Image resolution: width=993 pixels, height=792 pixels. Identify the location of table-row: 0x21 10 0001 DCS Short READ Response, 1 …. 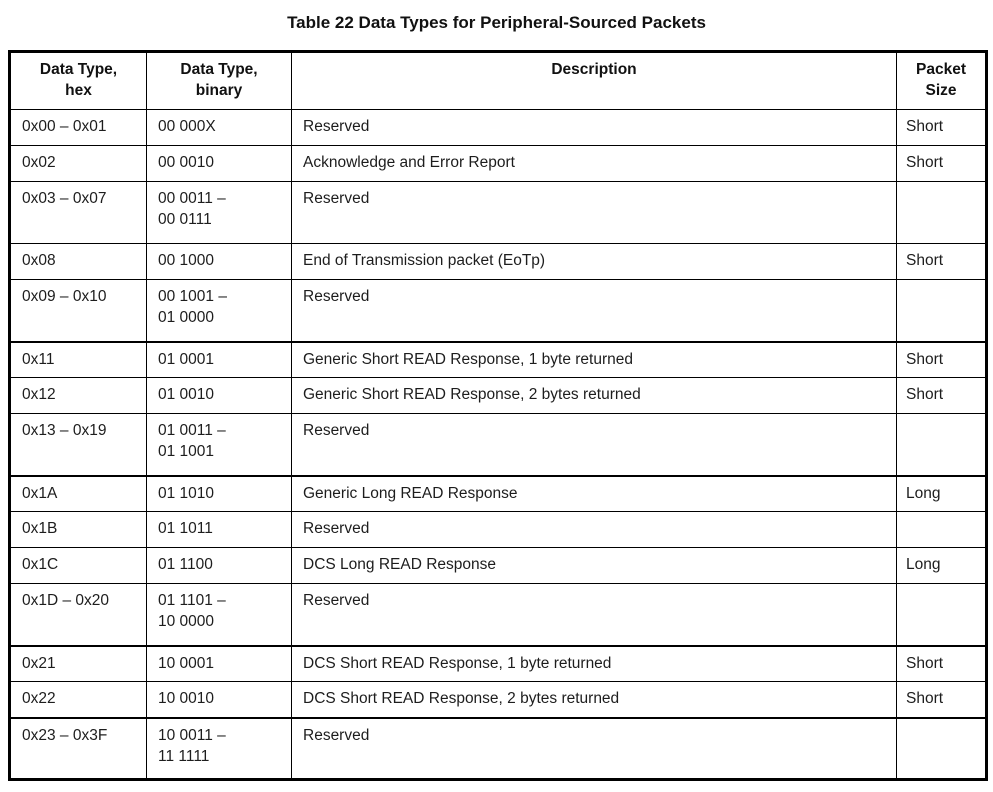
(498, 663).